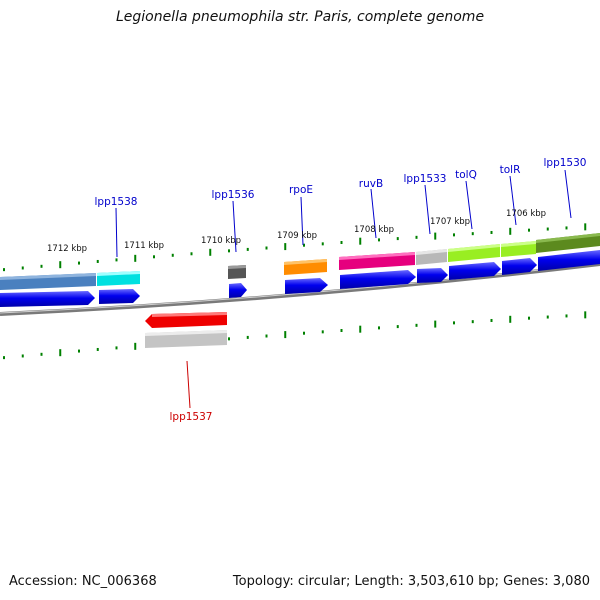  I want to click on scale-ticks-upper, so click(295, 247).